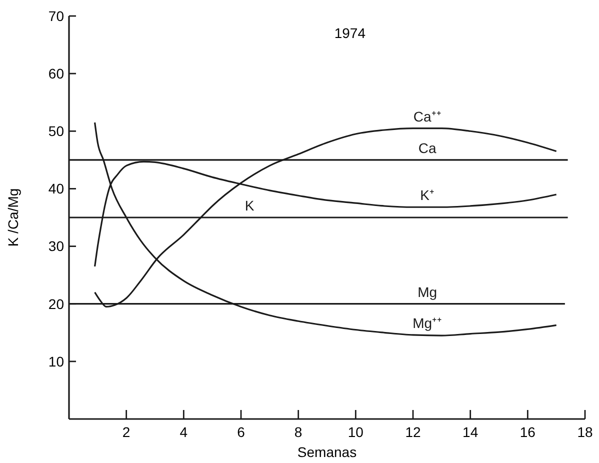 This screenshot has height=463, width=599. What do you see at coordinates (56, 131) in the screenshot?
I see `y-tick-label: 50` at bounding box center [56, 131].